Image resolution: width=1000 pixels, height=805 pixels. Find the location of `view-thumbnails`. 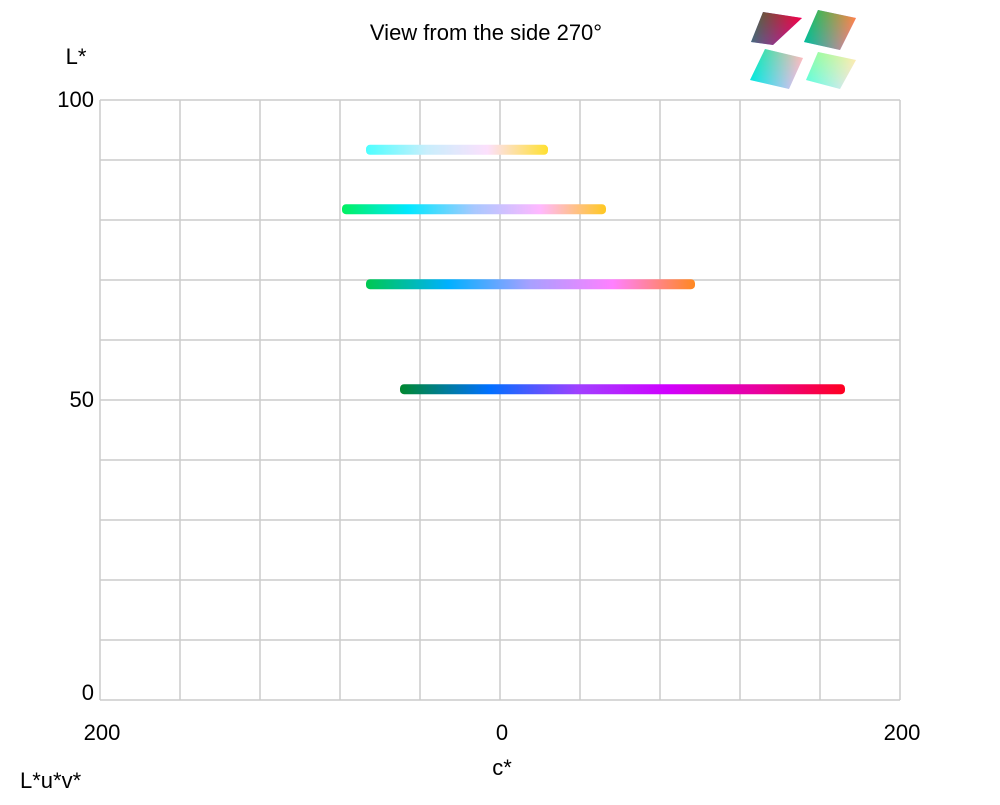

view-thumbnails is located at coordinates (803, 49).